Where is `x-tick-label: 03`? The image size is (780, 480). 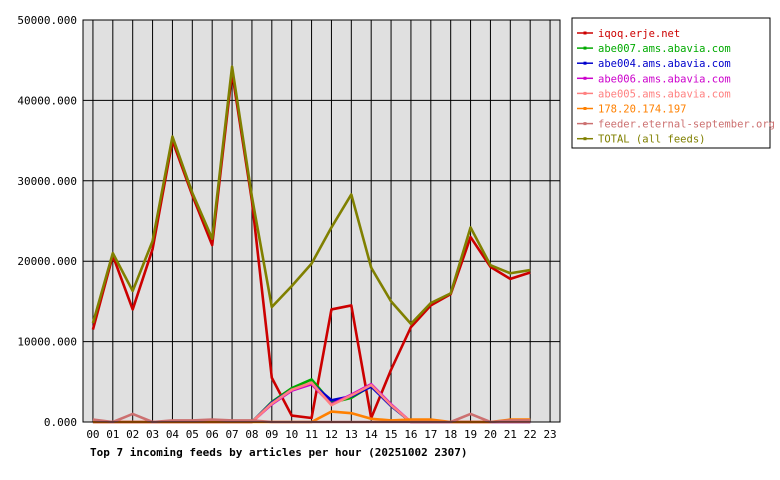
x-tick-label: 03 is located at coordinates (152, 434).